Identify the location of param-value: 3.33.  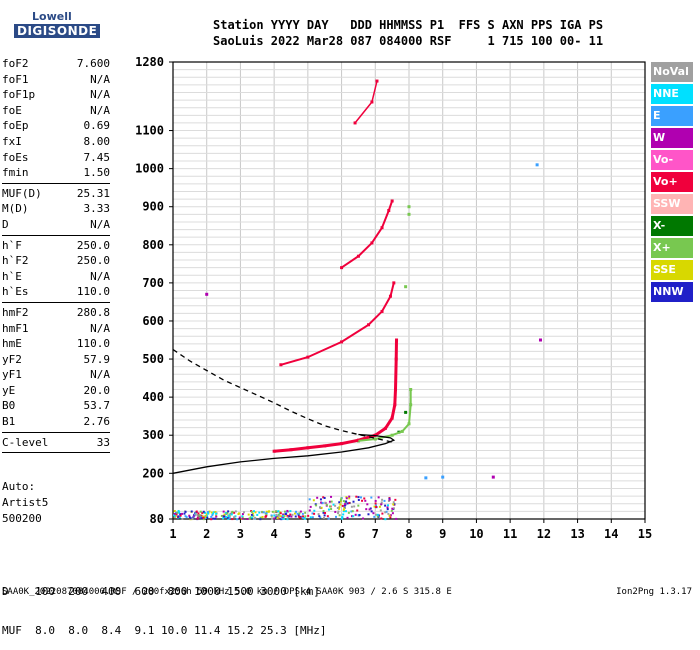
(97, 209).